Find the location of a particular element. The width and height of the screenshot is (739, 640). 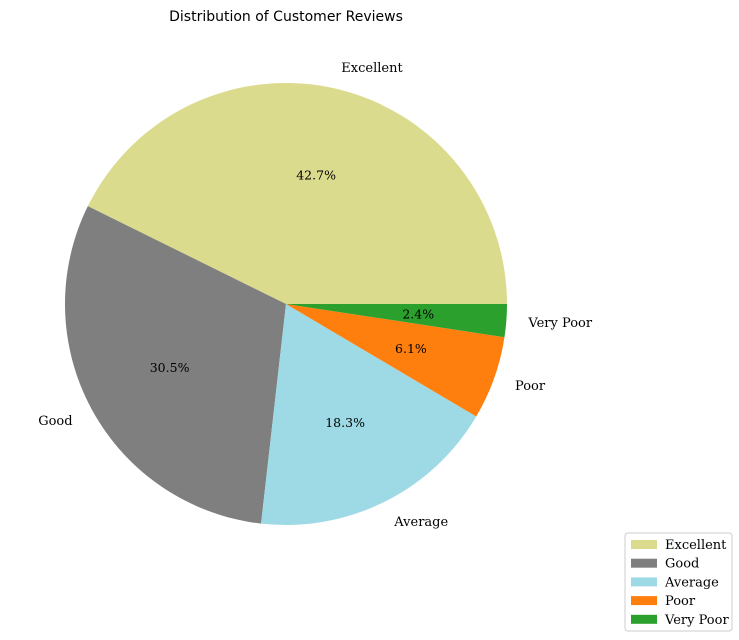

percent-label-average: 18.3% is located at coordinates (345, 422).